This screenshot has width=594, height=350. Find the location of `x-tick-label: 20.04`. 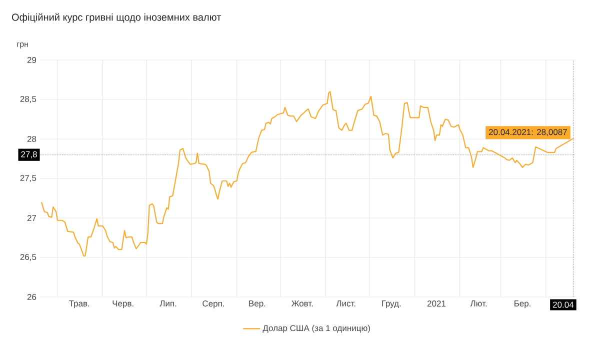

x-tick-label: 20.04 is located at coordinates (563, 305).